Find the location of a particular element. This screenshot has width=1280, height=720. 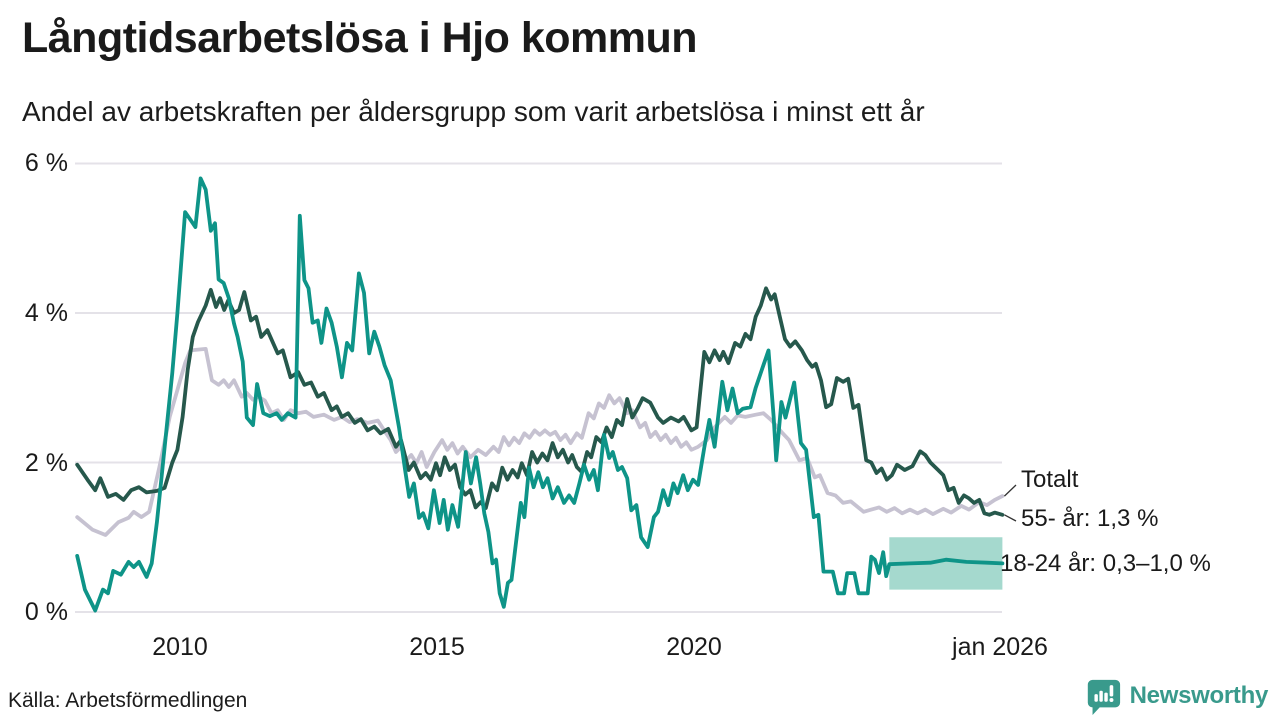

branding: Newsworthy is located at coordinates (1176, 696).